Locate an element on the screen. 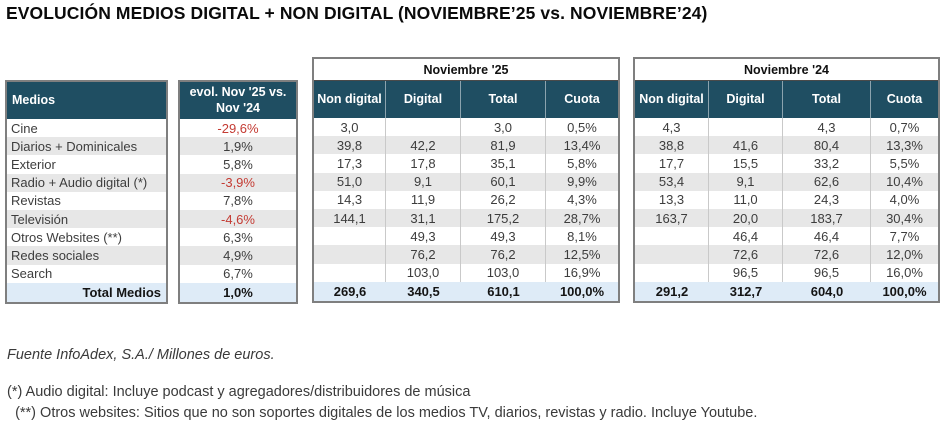 The width and height of the screenshot is (944, 429). data-cell: 4,3 is located at coordinates (672, 127).